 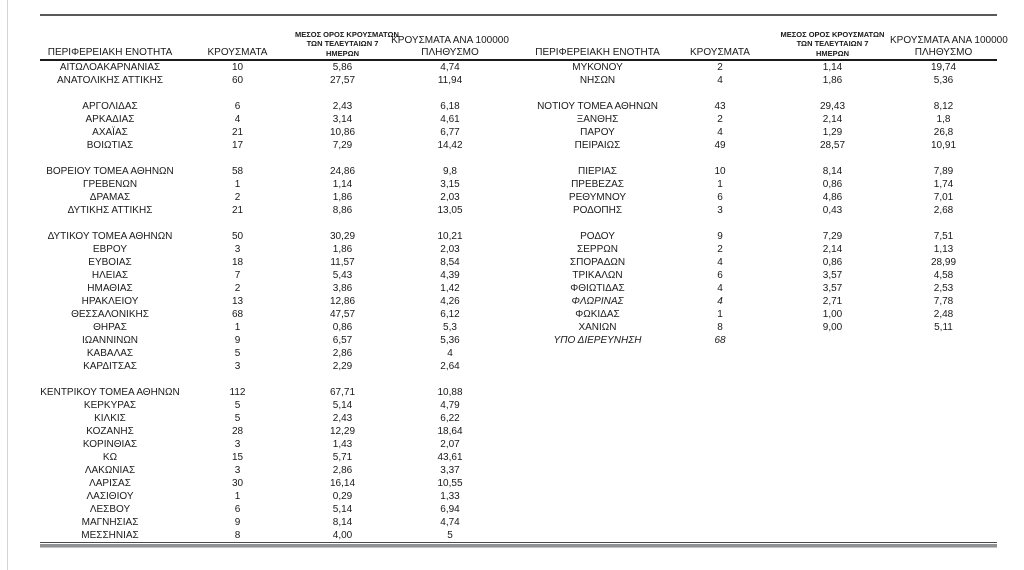 What do you see at coordinates (450, 184) in the screenshot?
I see `per100k-cell-left: 3,15` at bounding box center [450, 184].